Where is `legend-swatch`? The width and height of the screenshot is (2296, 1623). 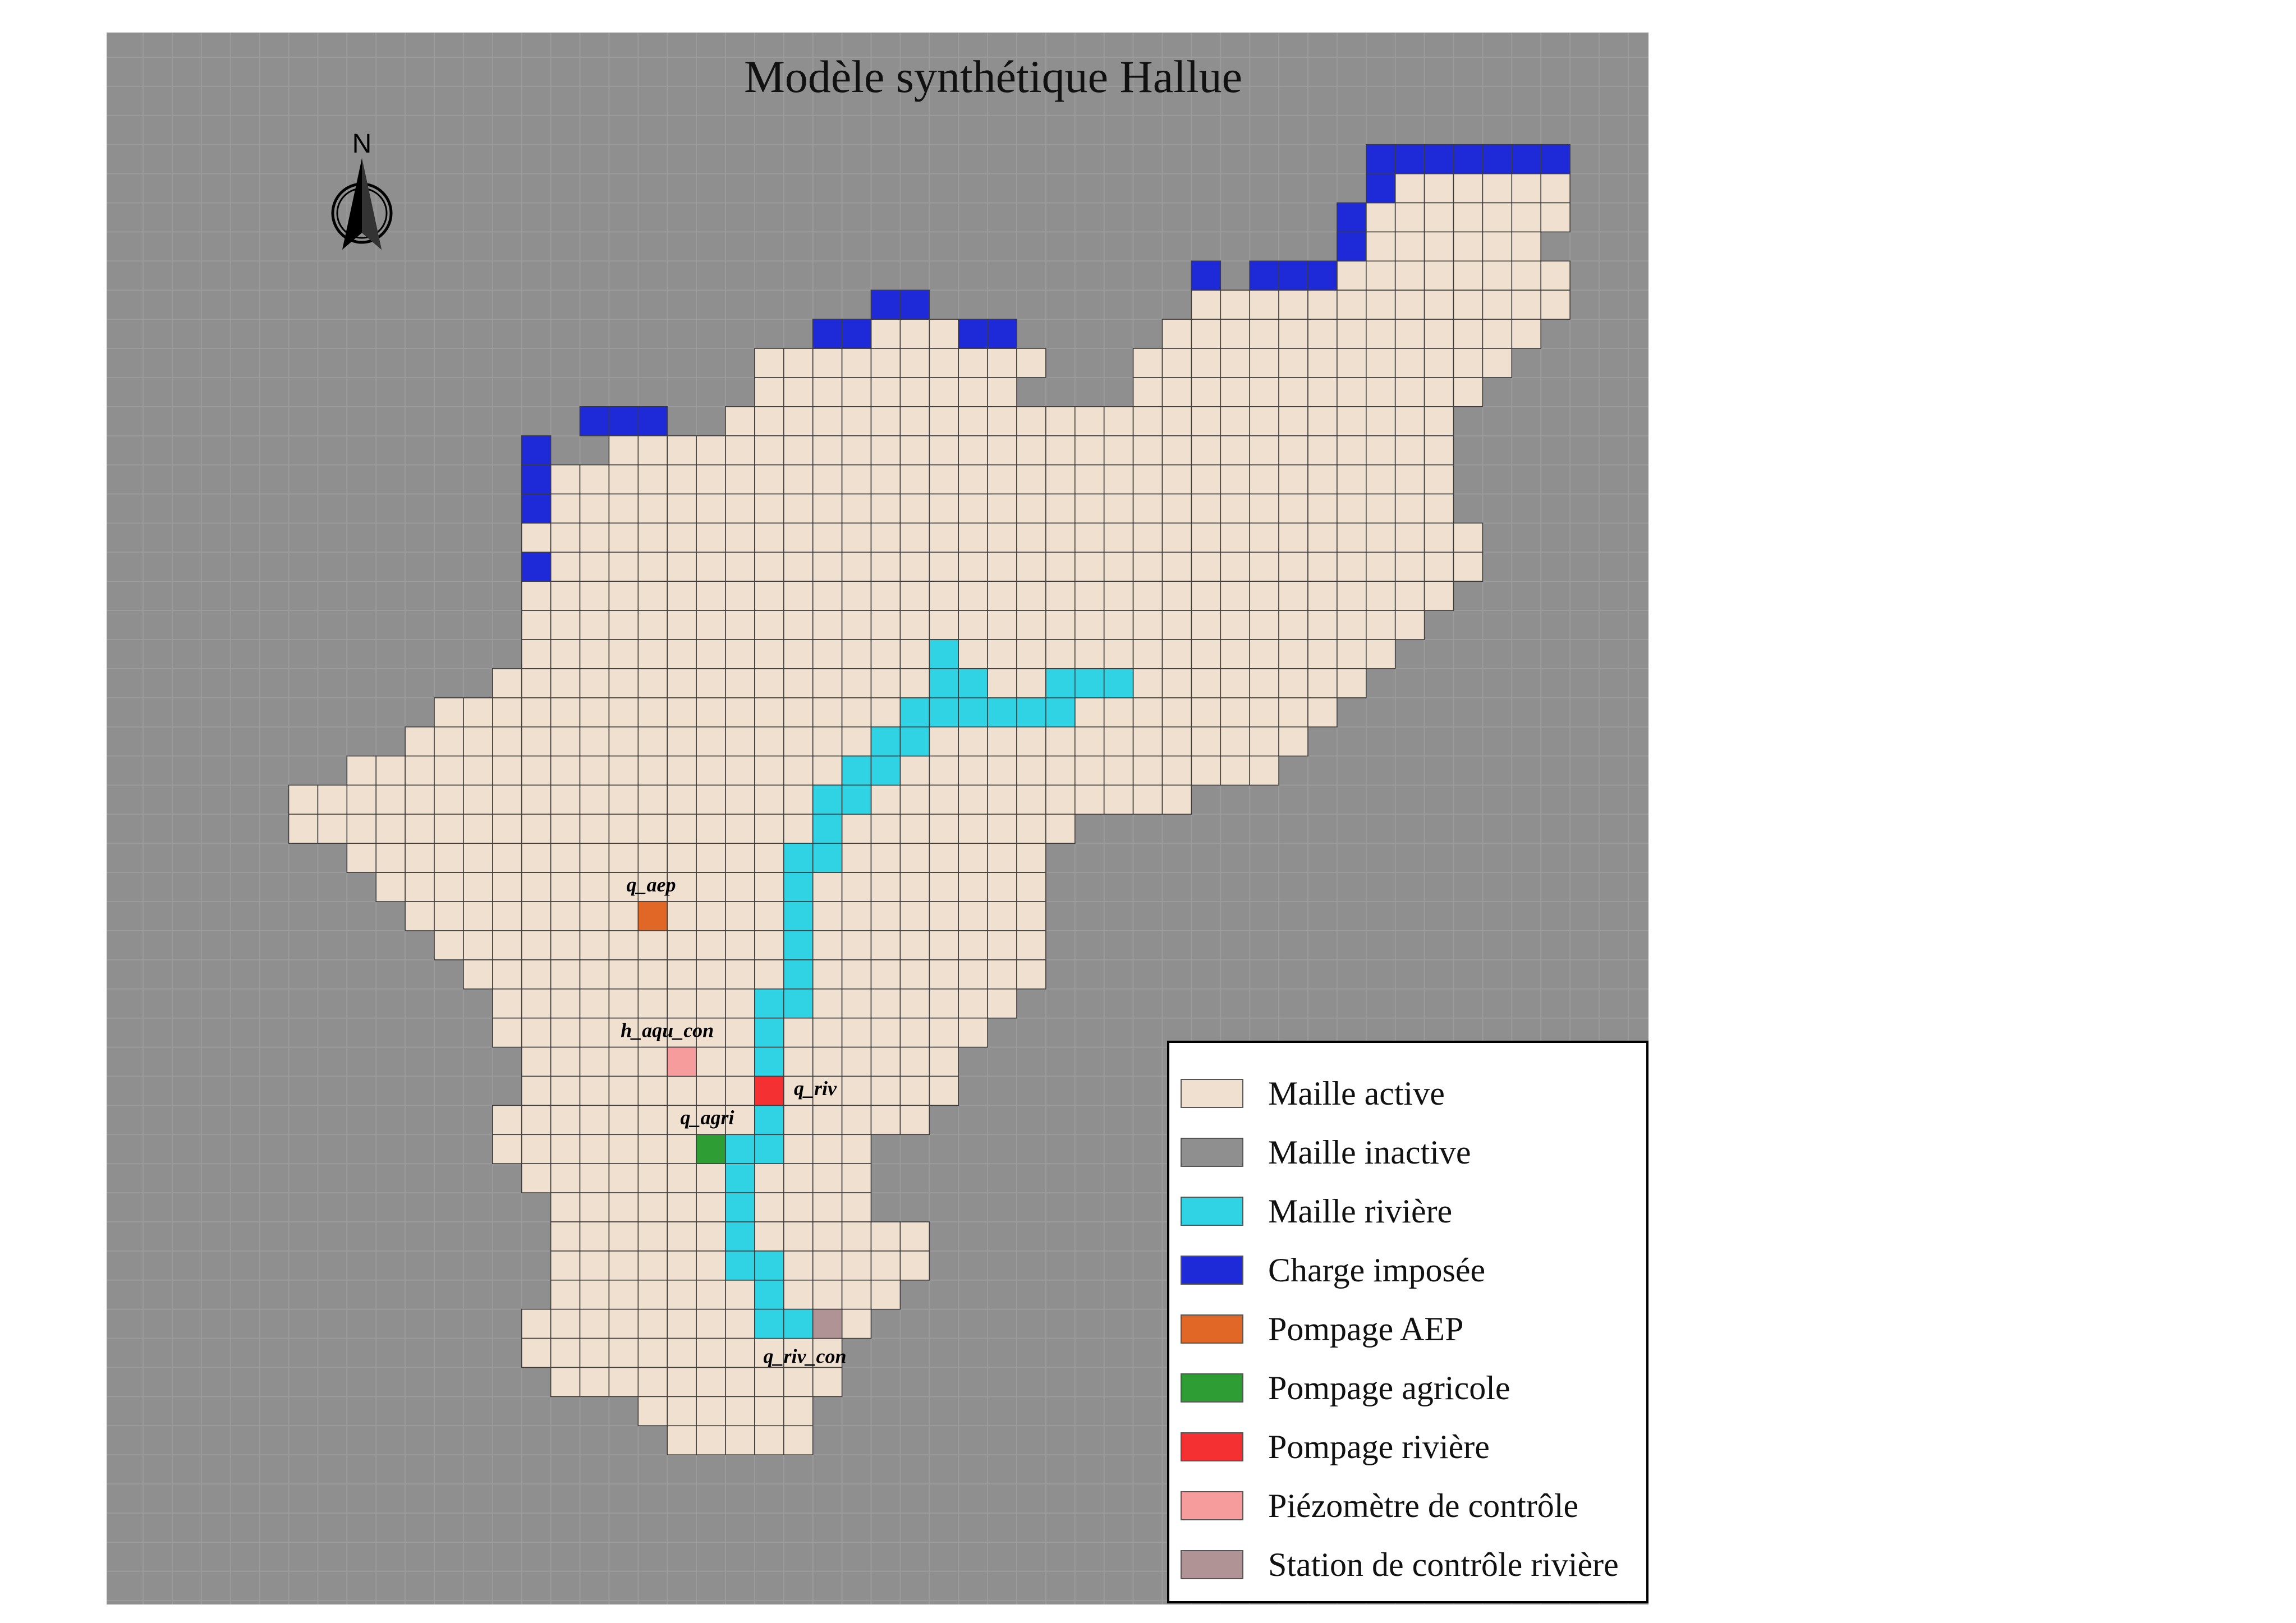 legend-swatch is located at coordinates (1212, 1388).